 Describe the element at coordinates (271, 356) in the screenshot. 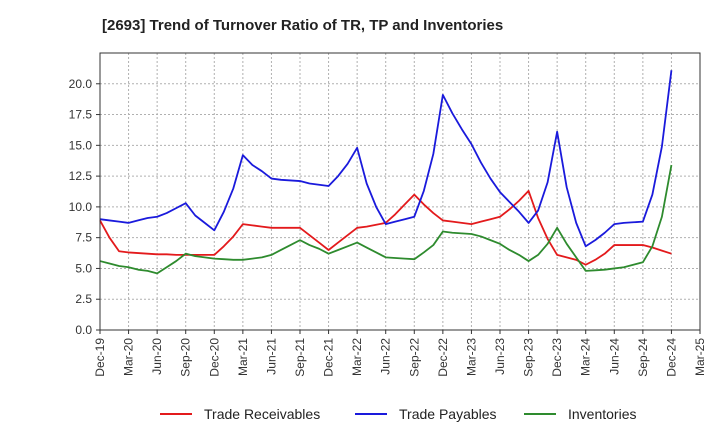

I see `x-tick-label: Jun-21` at that location.